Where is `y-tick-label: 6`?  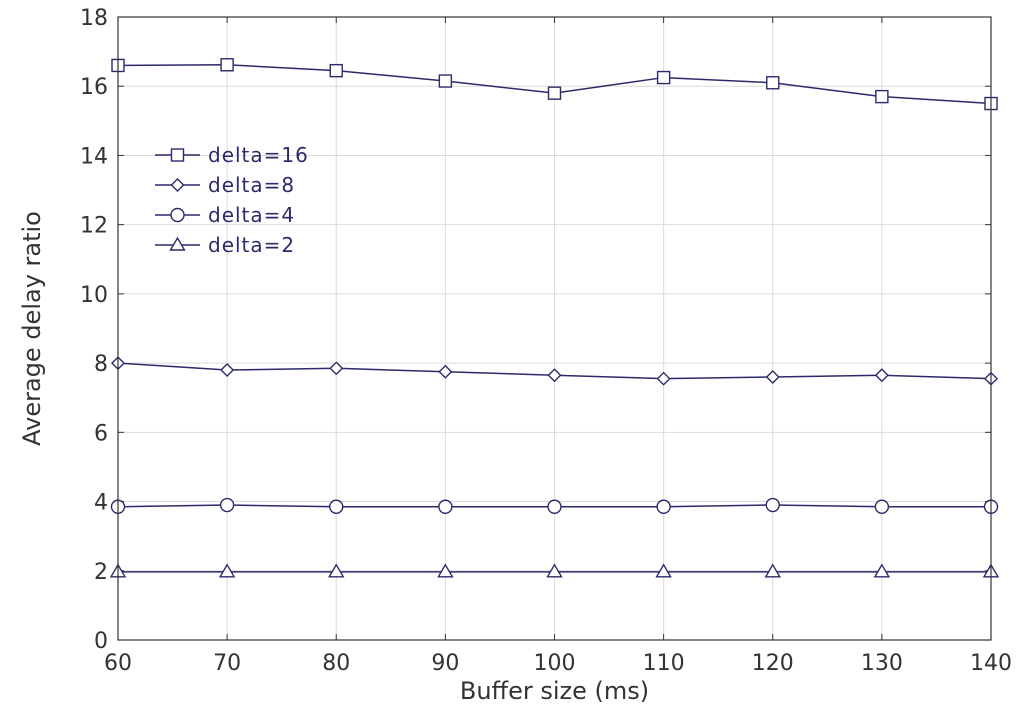
y-tick-label: 6 is located at coordinates (101, 433).